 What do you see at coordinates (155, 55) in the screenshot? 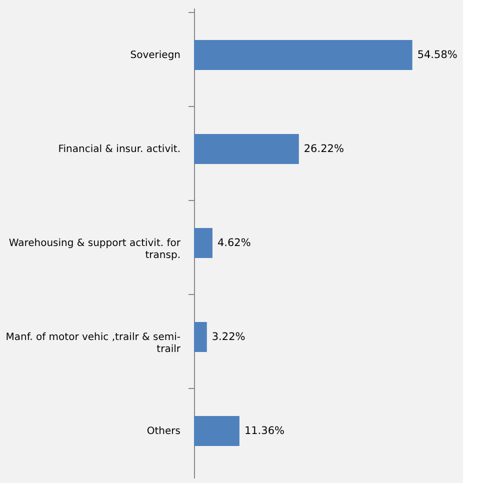
I see `y-tick-label: Soveriegn` at bounding box center [155, 55].